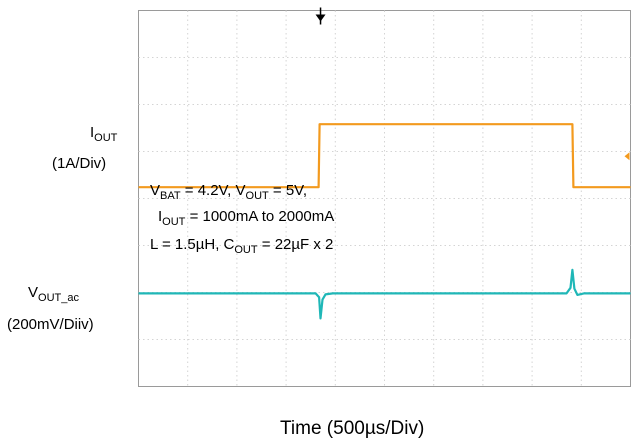 The width and height of the screenshot is (633, 448). Describe the element at coordinates (627, 156) in the screenshot. I see `level-marker-icon` at that location.